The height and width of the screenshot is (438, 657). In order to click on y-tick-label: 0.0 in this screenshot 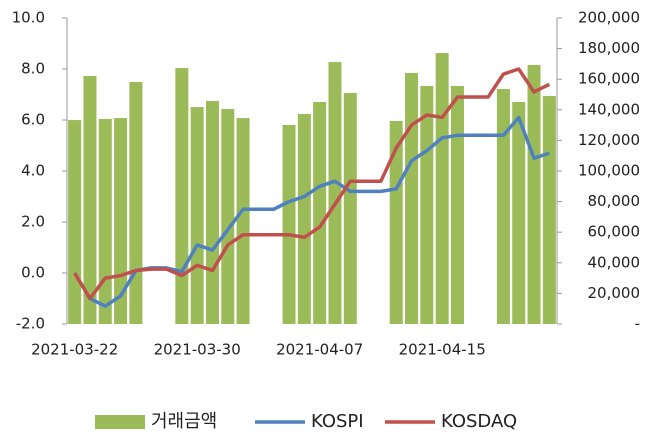, I will do `click(33, 273)`.